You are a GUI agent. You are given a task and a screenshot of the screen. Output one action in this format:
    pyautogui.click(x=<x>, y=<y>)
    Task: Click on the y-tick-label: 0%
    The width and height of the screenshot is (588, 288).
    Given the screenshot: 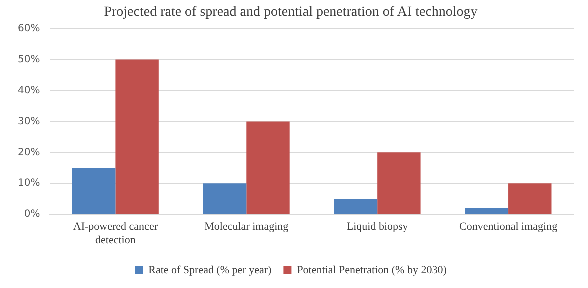 What is the action you would take?
    pyautogui.click(x=32, y=214)
    